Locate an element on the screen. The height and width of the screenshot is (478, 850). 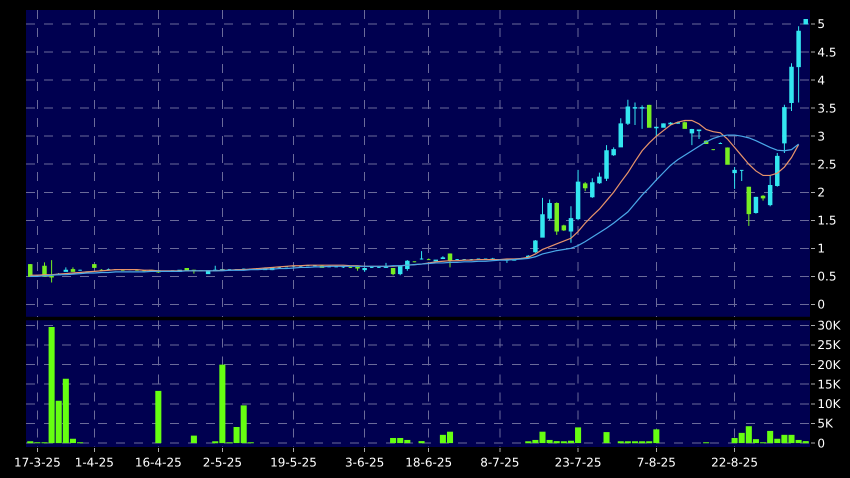
x-tick-label: 16-4-25 is located at coordinates (158, 462).